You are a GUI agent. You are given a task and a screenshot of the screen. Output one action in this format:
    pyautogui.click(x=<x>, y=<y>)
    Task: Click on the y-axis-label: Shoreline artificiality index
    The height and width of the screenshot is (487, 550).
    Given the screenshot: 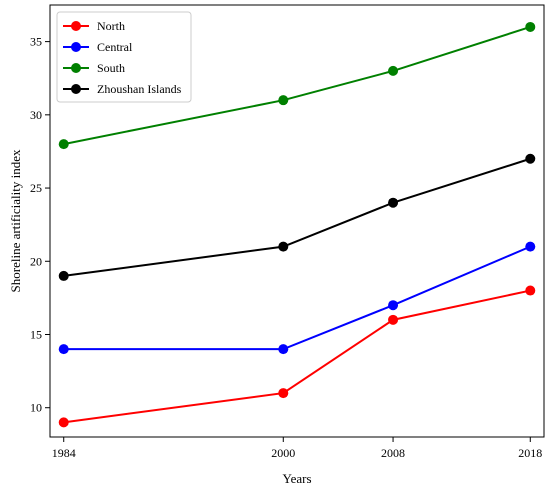 What is the action you would take?
    pyautogui.click(x=15, y=220)
    